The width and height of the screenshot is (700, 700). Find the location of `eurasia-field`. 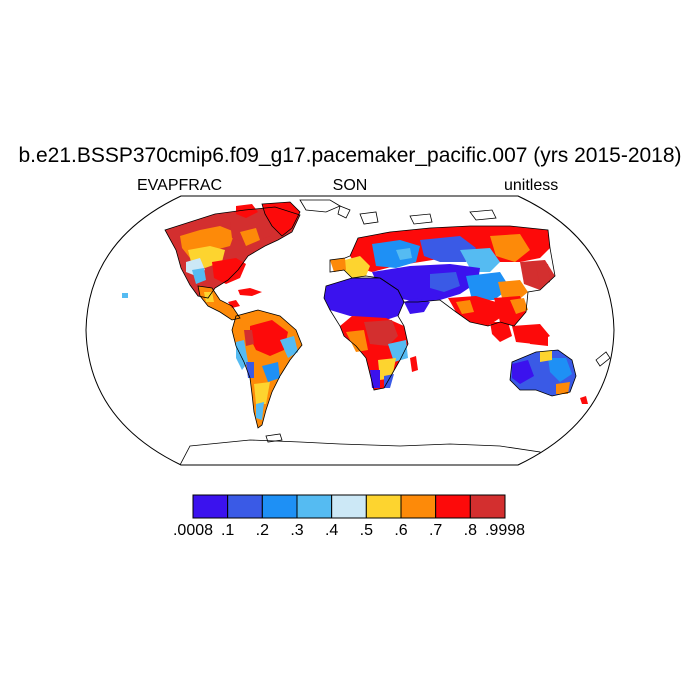

eurasia-field is located at coordinates (442, 258).